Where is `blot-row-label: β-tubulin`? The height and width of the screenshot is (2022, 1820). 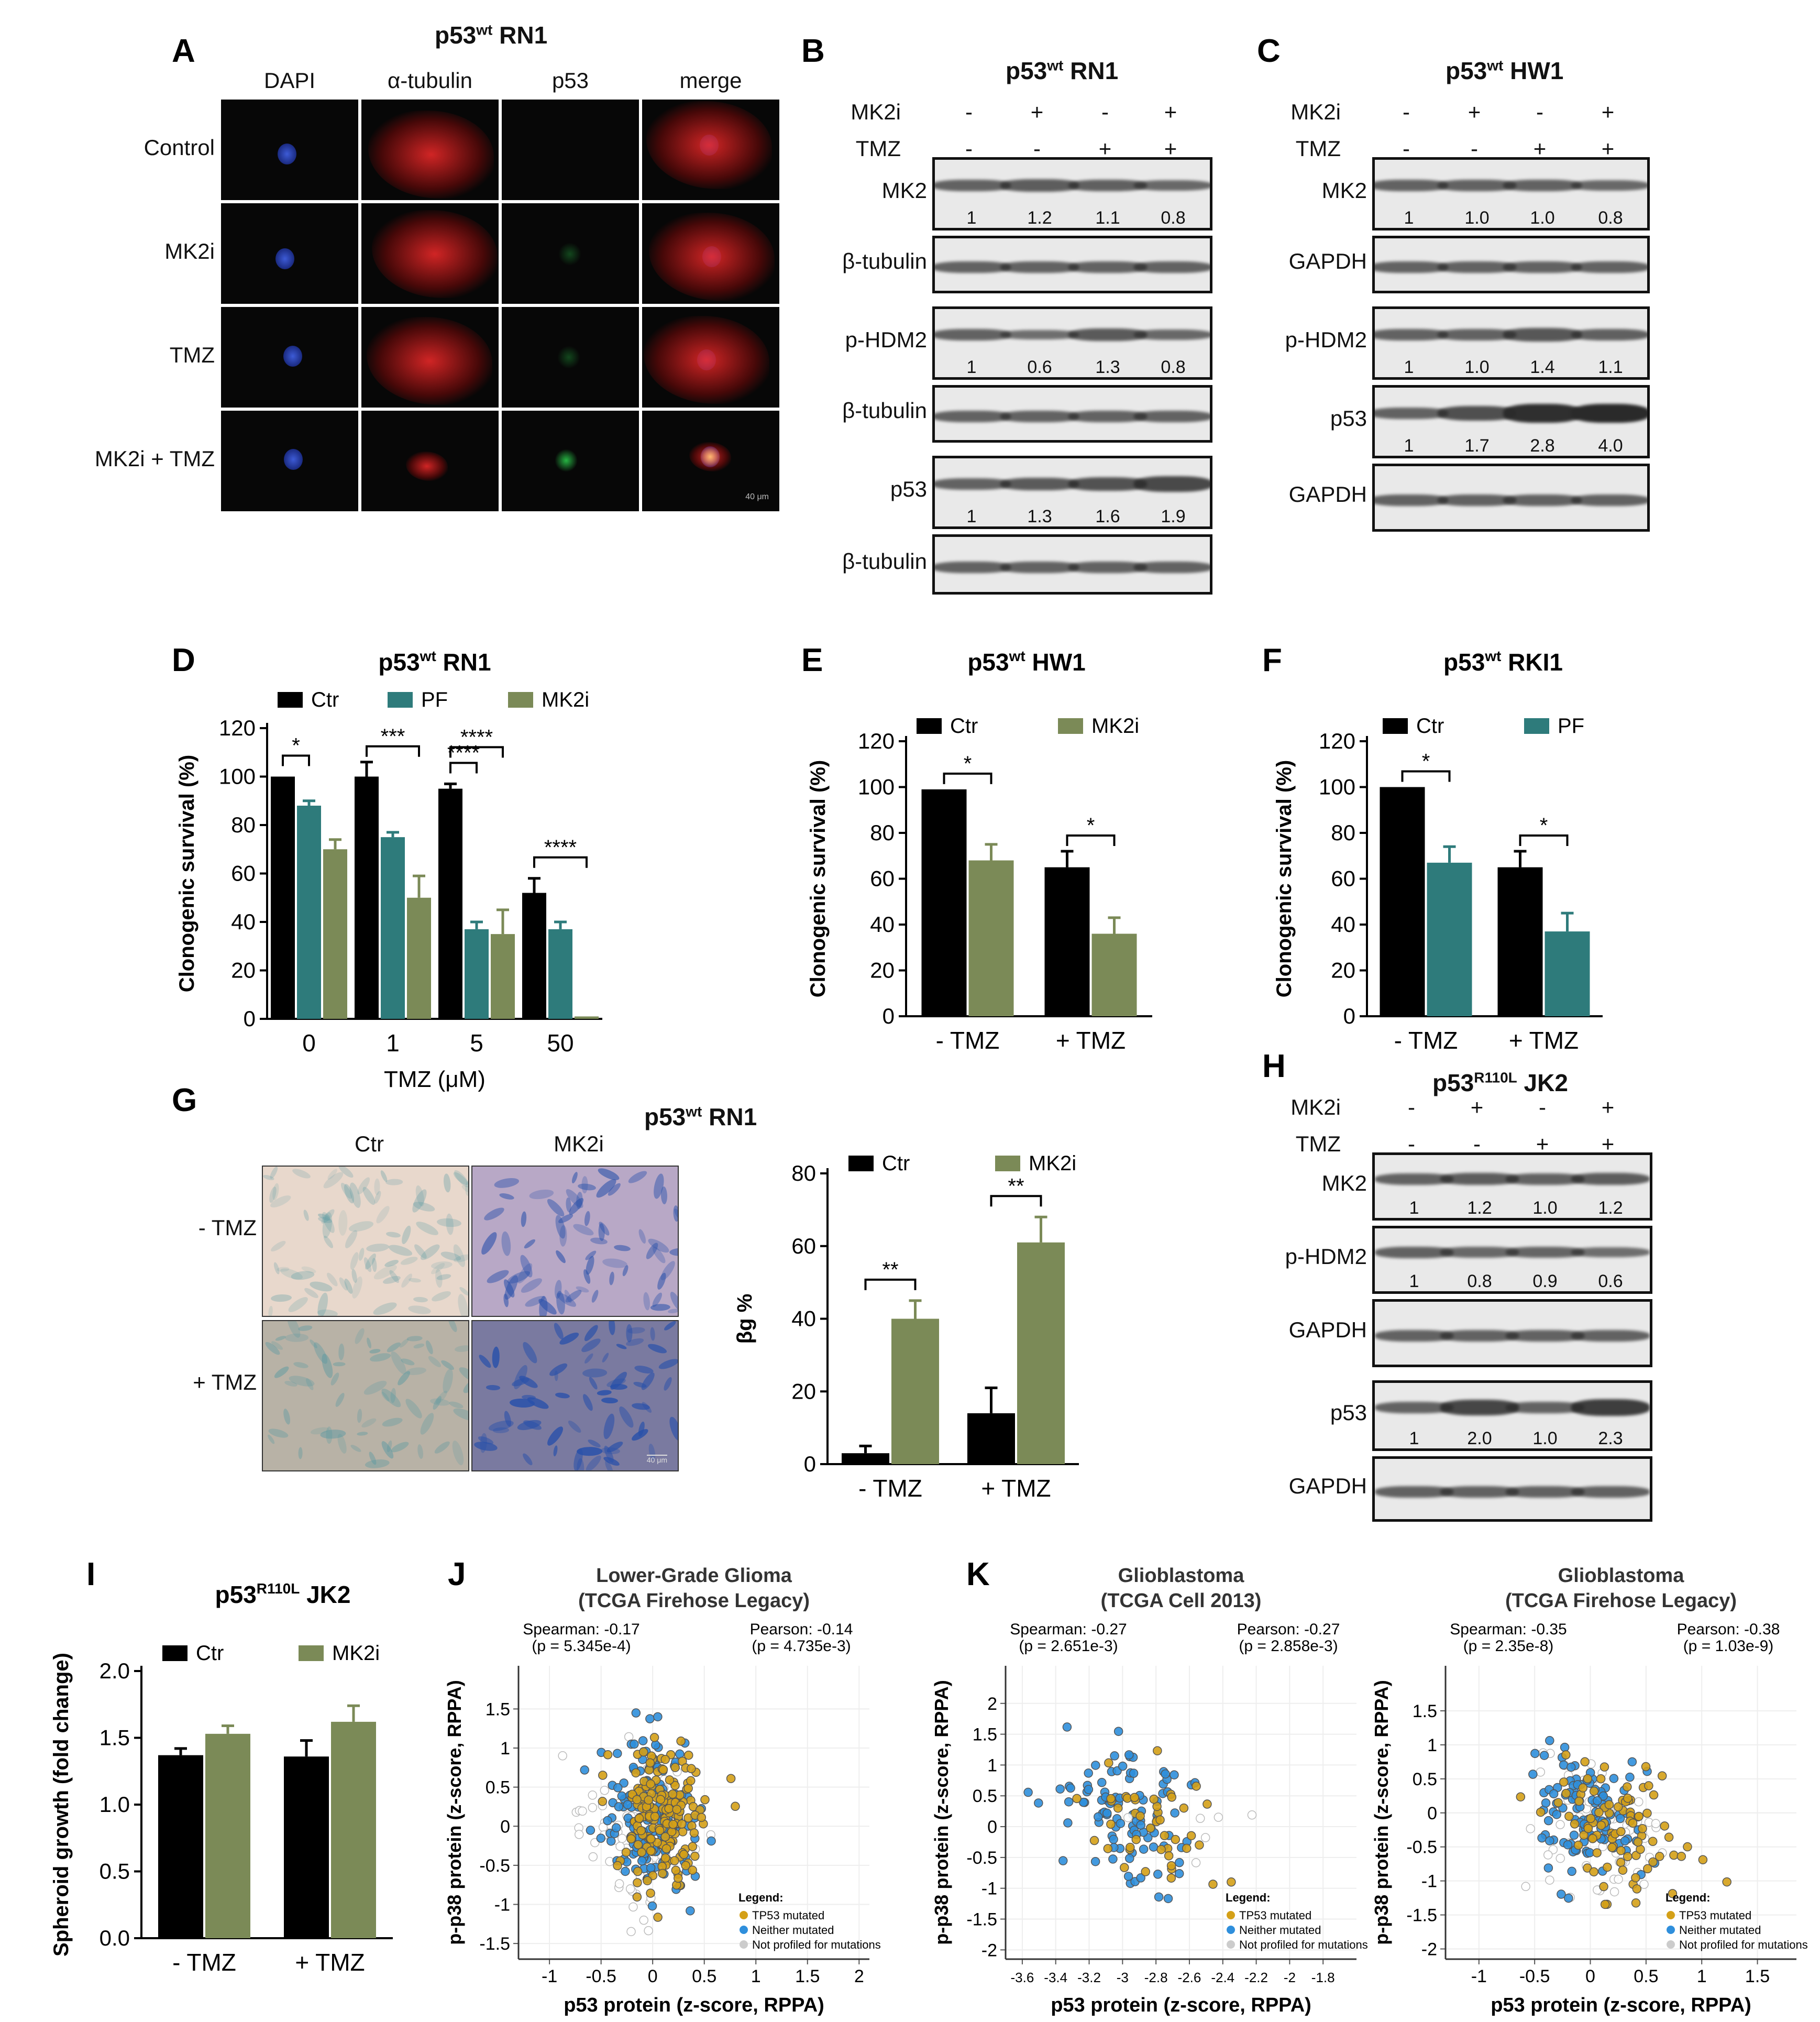 blot-row-label: β-tubulin is located at coordinates (885, 410).